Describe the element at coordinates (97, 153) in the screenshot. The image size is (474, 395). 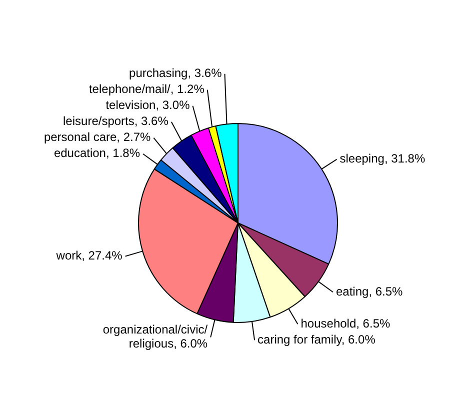
I see `slice-label: education, 1.8%` at that location.